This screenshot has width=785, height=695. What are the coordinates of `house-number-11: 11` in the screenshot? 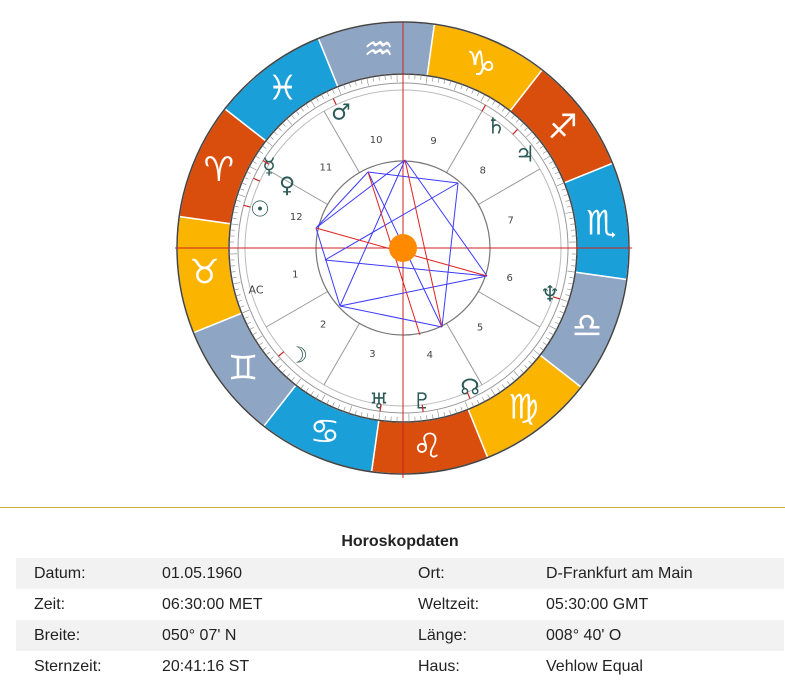 It's located at (326, 168).